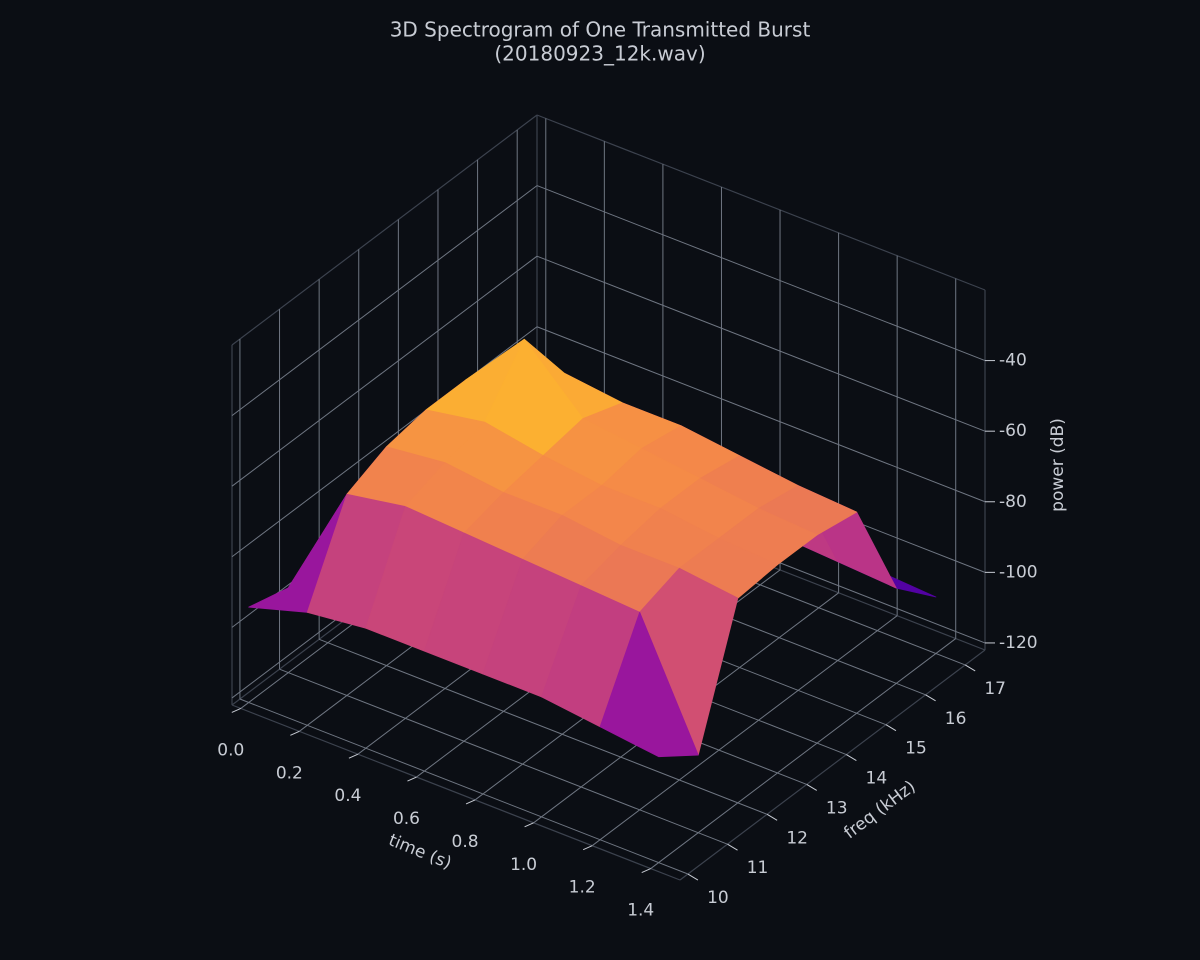 The image size is (1200, 960). What do you see at coordinates (1013, 502) in the screenshot?
I see `z-tick-label: -80` at bounding box center [1013, 502].